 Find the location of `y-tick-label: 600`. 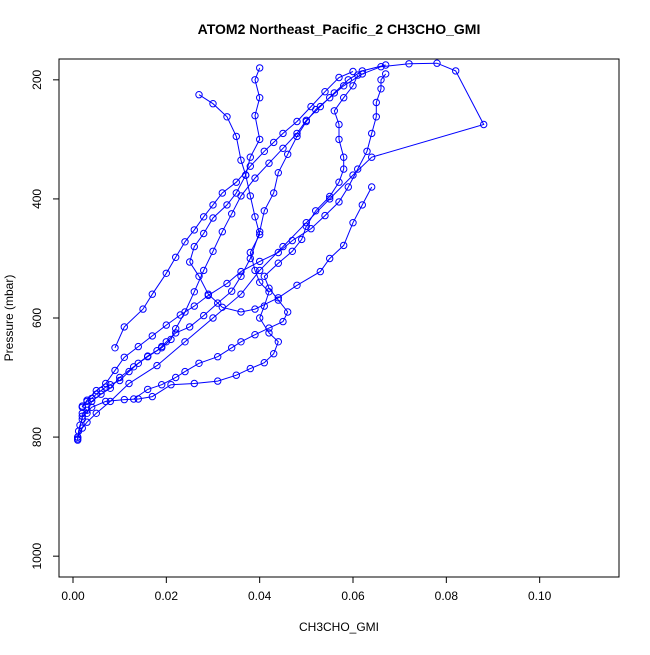

y-tick-label: 600 is located at coordinates (37, 318).